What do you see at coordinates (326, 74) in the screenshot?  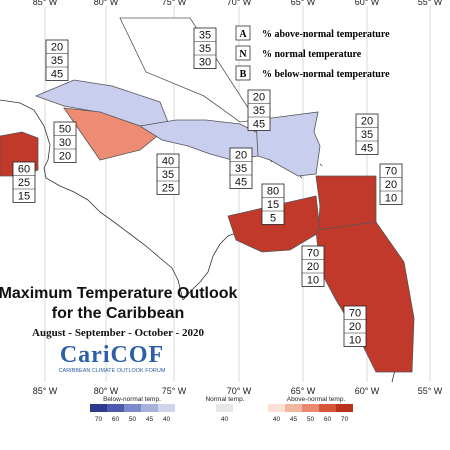 I see `legend-key-text: % below-normal temperature` at bounding box center [326, 74].